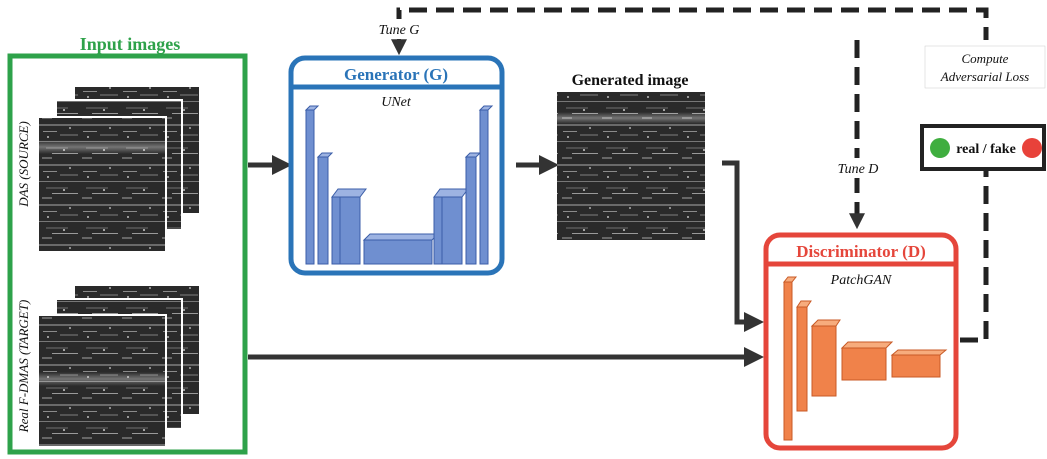 This screenshot has height=459, width=1047. I want to click on generator-box: Generator (G) UNet, so click(396, 165).